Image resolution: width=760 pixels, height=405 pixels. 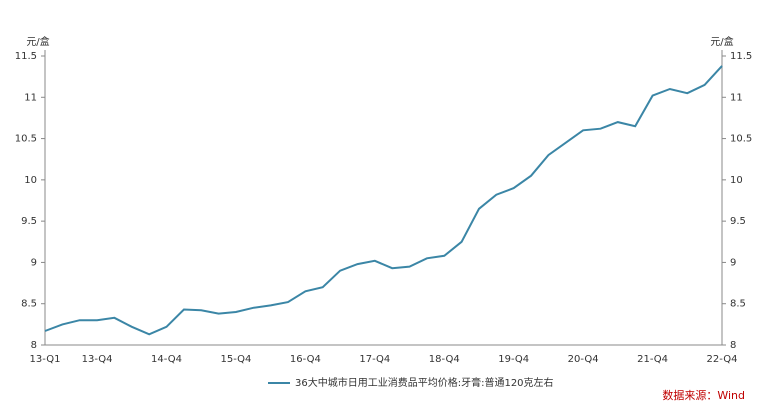 I want to click on y2-tick-label: 11, so click(x=736, y=97).